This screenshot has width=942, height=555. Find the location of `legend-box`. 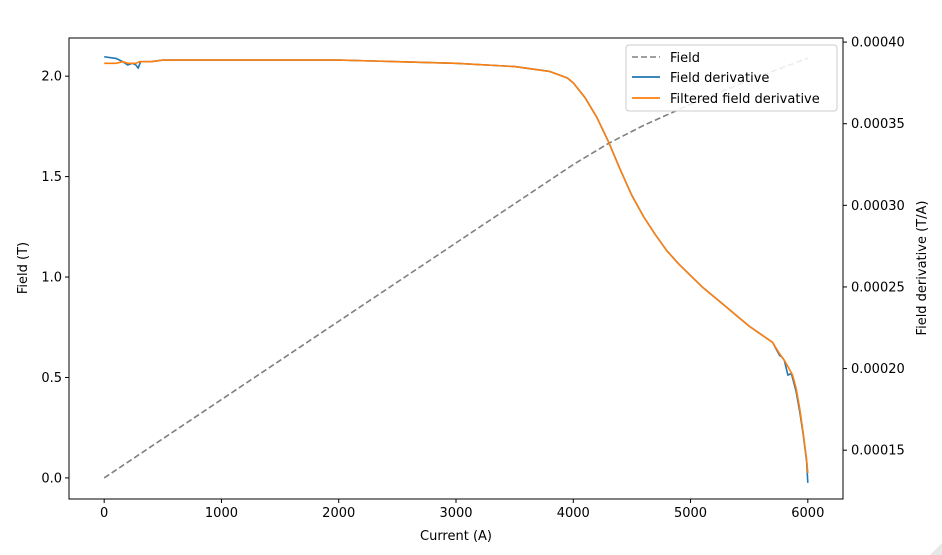

legend-box is located at coordinates (731, 78).